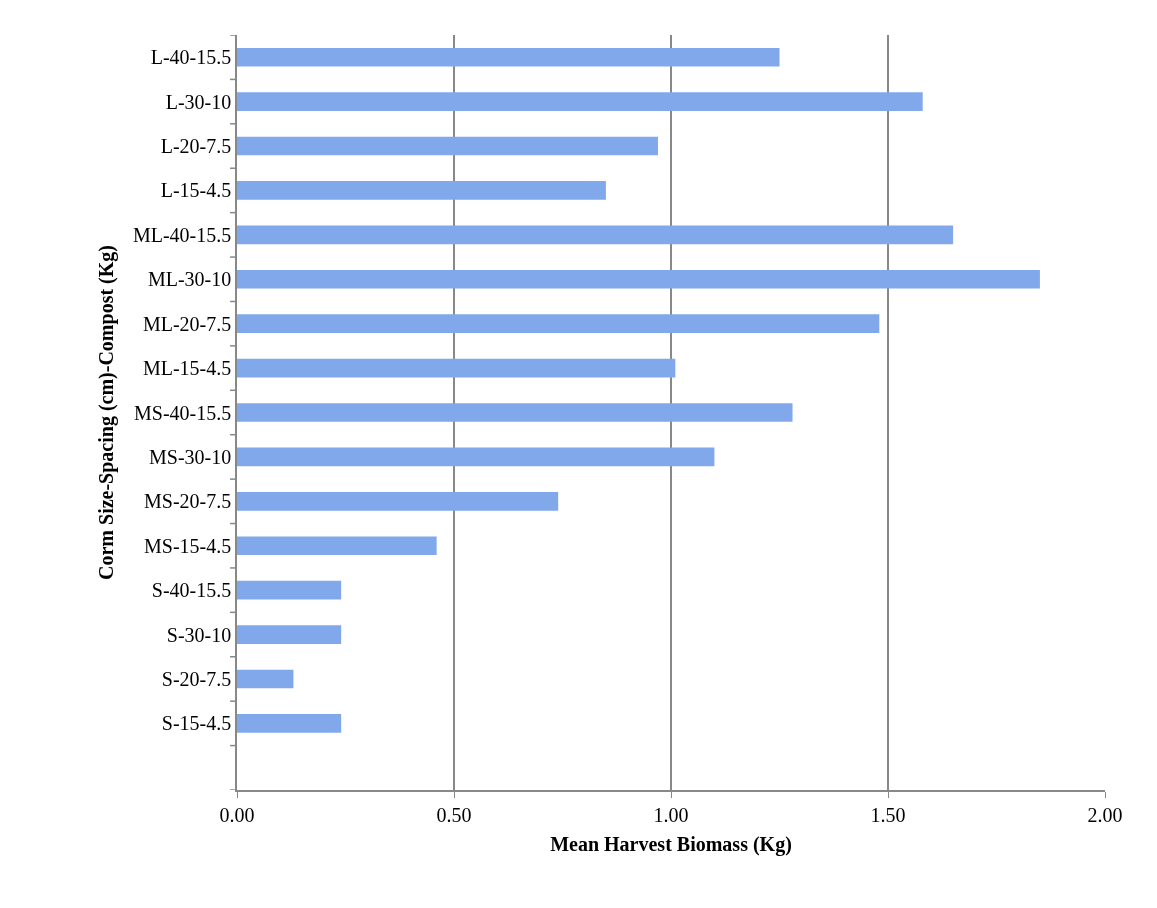 The height and width of the screenshot is (908, 1157). Describe the element at coordinates (190, 456) in the screenshot. I see `y-tick-label: MS-30-10` at that location.